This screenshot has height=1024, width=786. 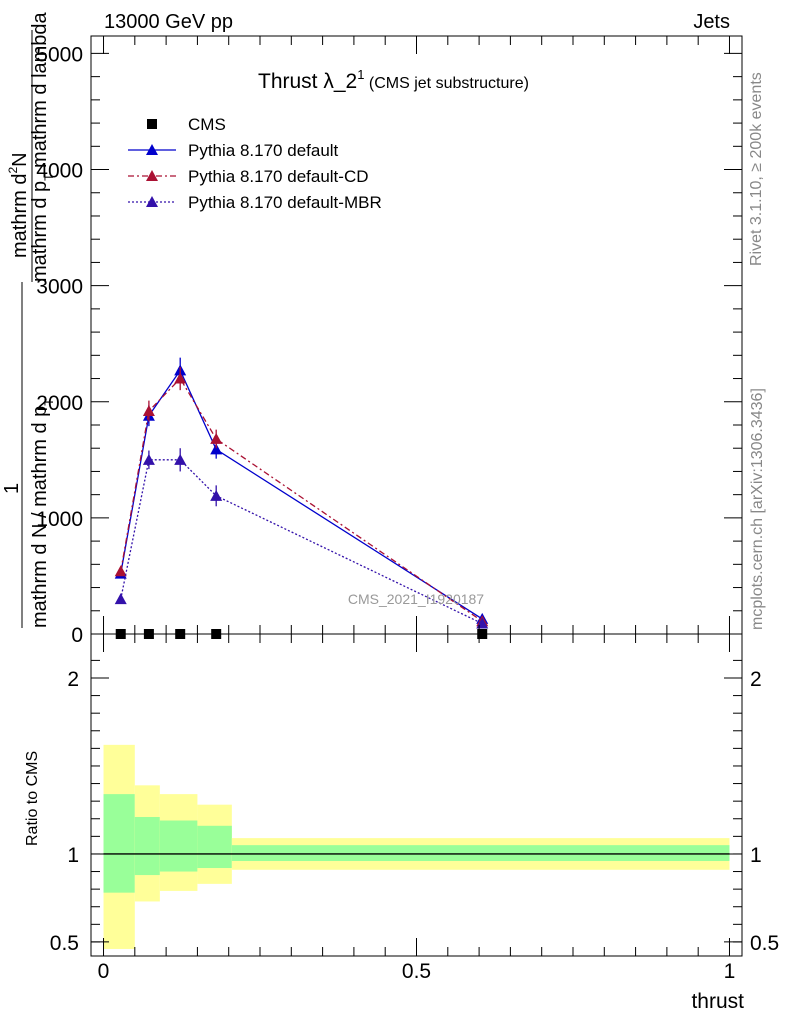 I want to click on ylabel-top-den-sub: T, so click(x=49, y=177).